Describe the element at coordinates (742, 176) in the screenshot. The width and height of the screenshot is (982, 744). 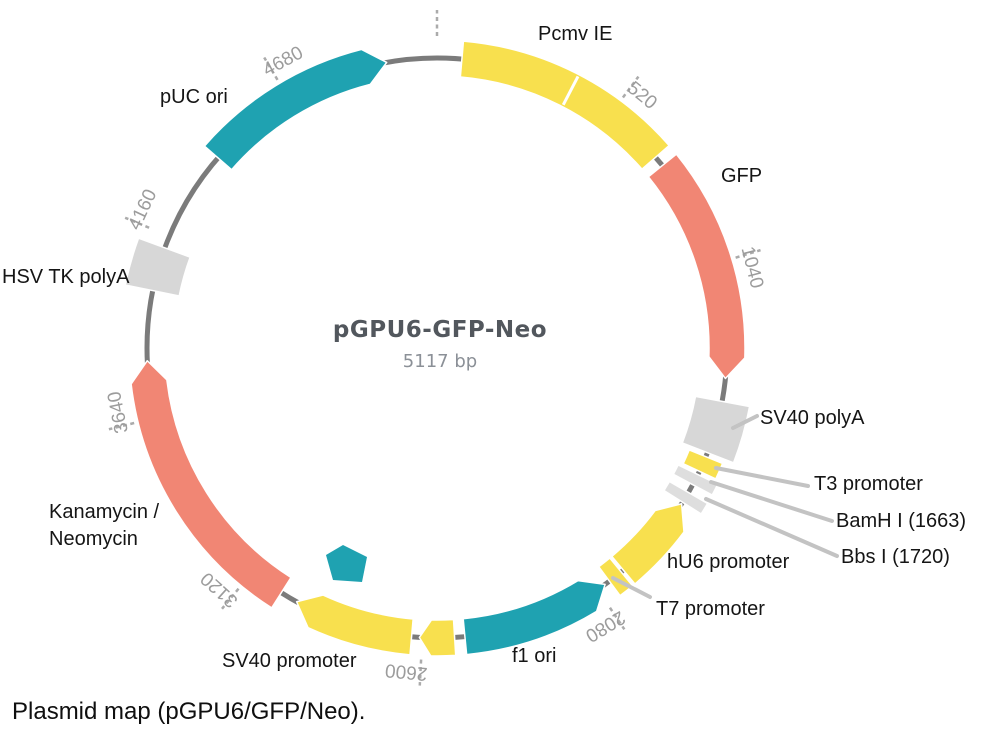
I see `feature-label-gfp: GFP` at that location.